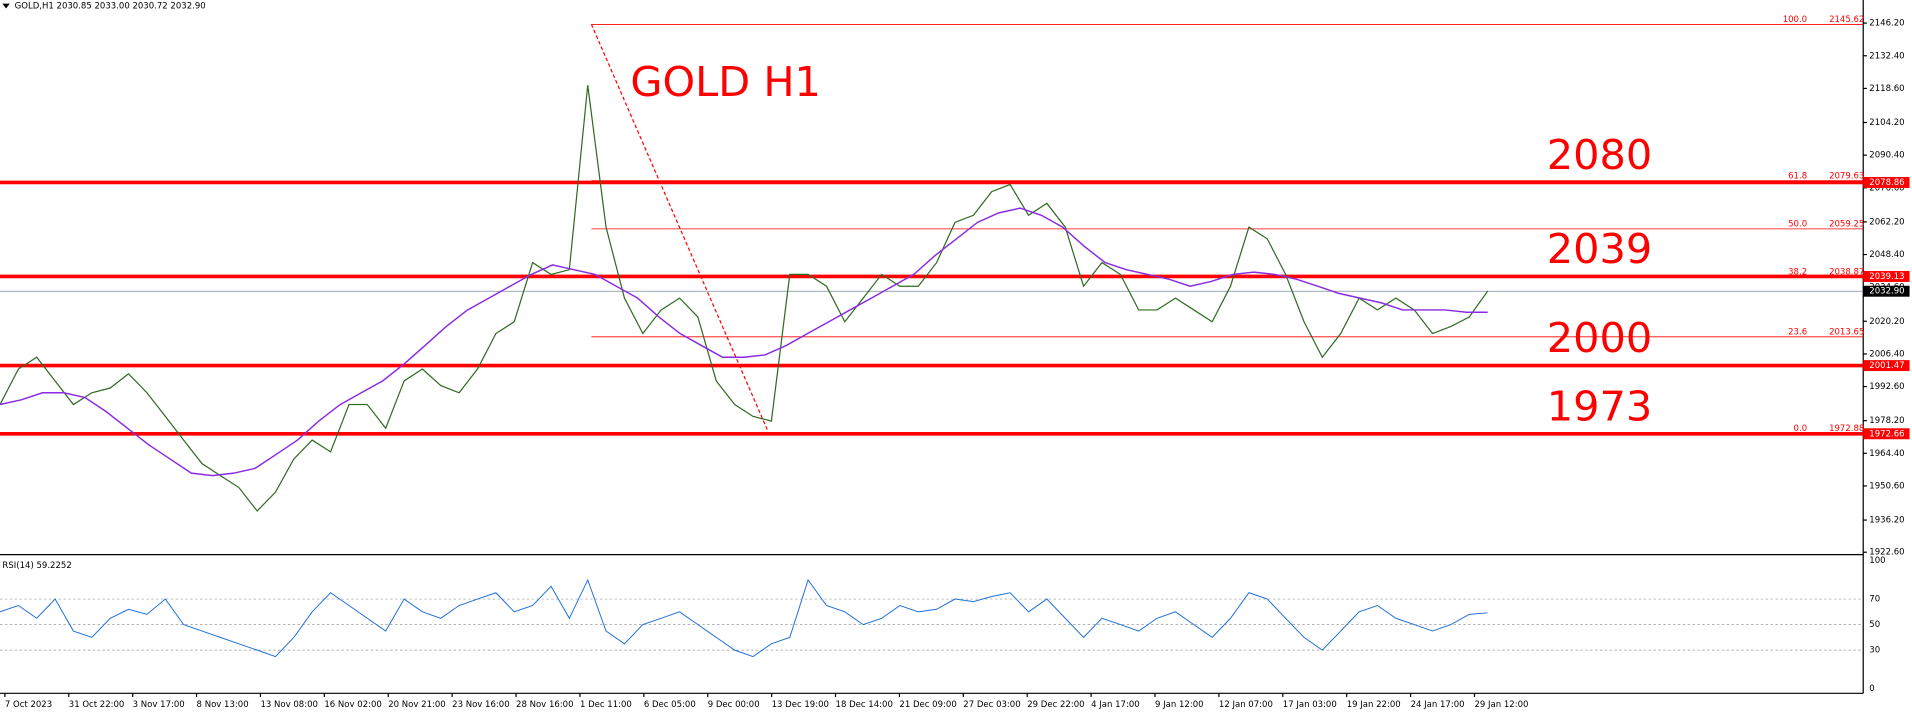 This screenshot has width=1912, height=714. I want to click on fib-ratio: 100.0, so click(1795, 20).